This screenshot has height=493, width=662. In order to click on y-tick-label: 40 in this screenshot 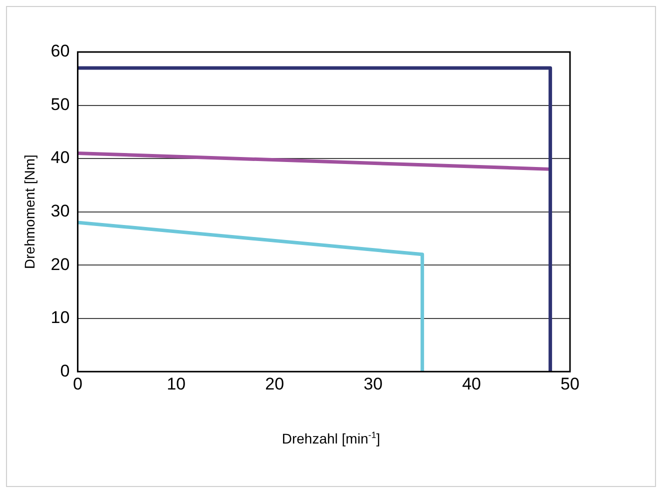, I will do `click(60, 158)`.